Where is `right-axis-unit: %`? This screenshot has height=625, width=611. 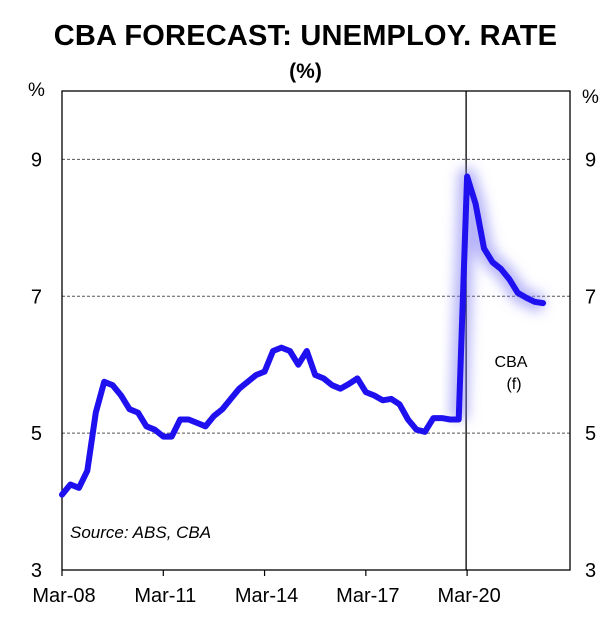
right-axis-unit: % is located at coordinates (590, 97).